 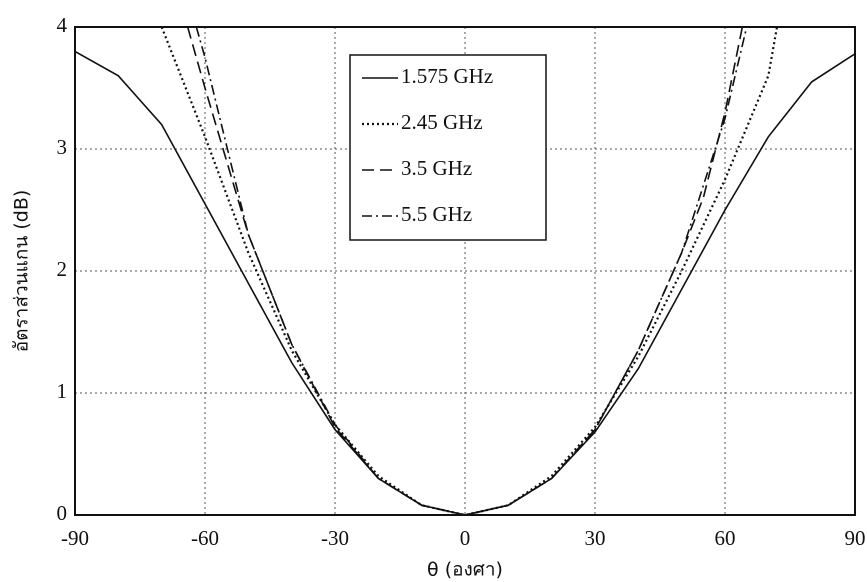 What do you see at coordinates (62, 391) in the screenshot?
I see `y-tick-label: 1` at bounding box center [62, 391].